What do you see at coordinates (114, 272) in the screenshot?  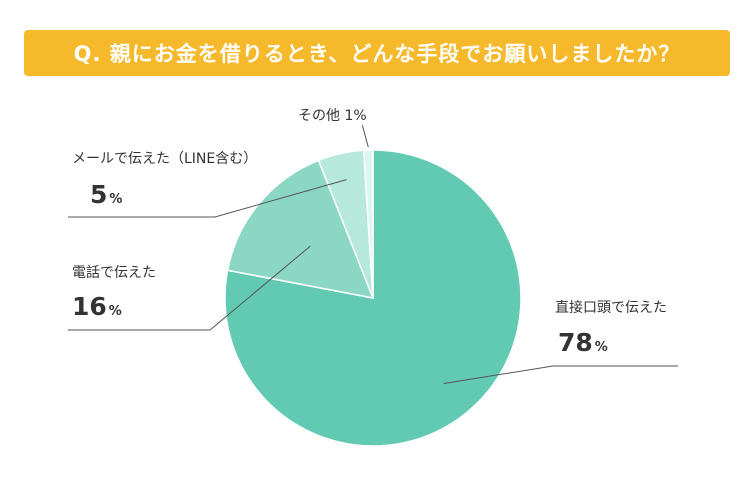 I see `slice-label-1: 電話で伝えた` at bounding box center [114, 272].